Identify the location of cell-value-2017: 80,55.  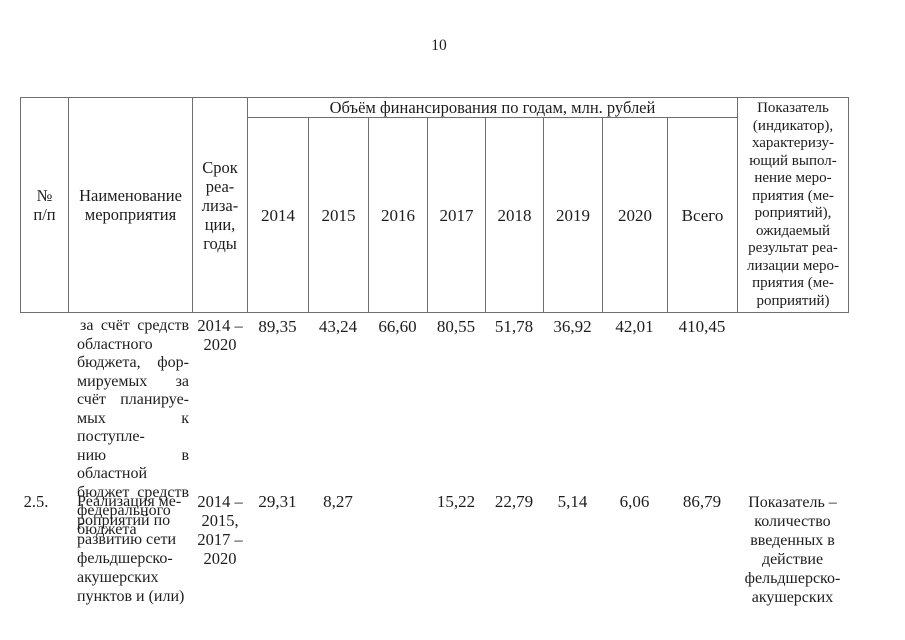
(456, 326).